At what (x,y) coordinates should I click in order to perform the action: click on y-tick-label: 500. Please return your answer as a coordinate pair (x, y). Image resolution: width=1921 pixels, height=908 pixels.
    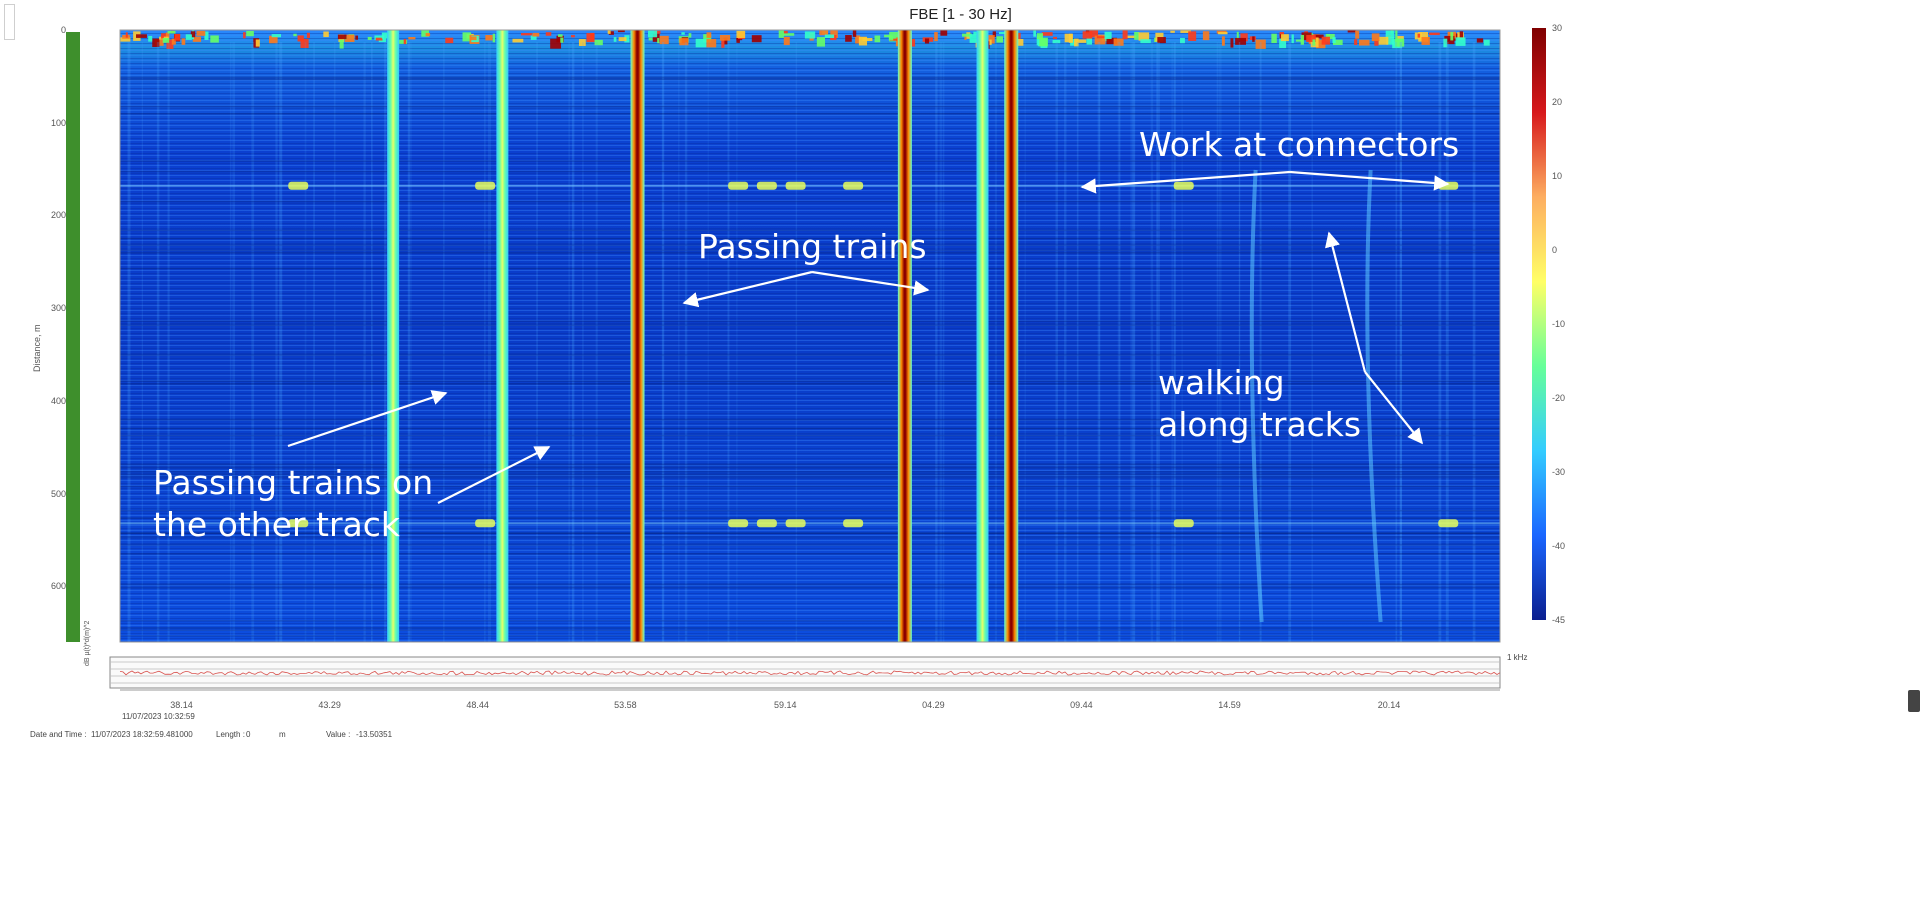
    Looking at the image, I should click on (58, 493).